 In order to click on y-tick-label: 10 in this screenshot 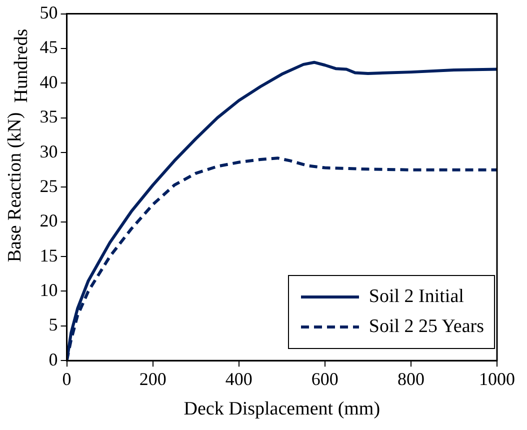, I will do `click(49, 290)`.